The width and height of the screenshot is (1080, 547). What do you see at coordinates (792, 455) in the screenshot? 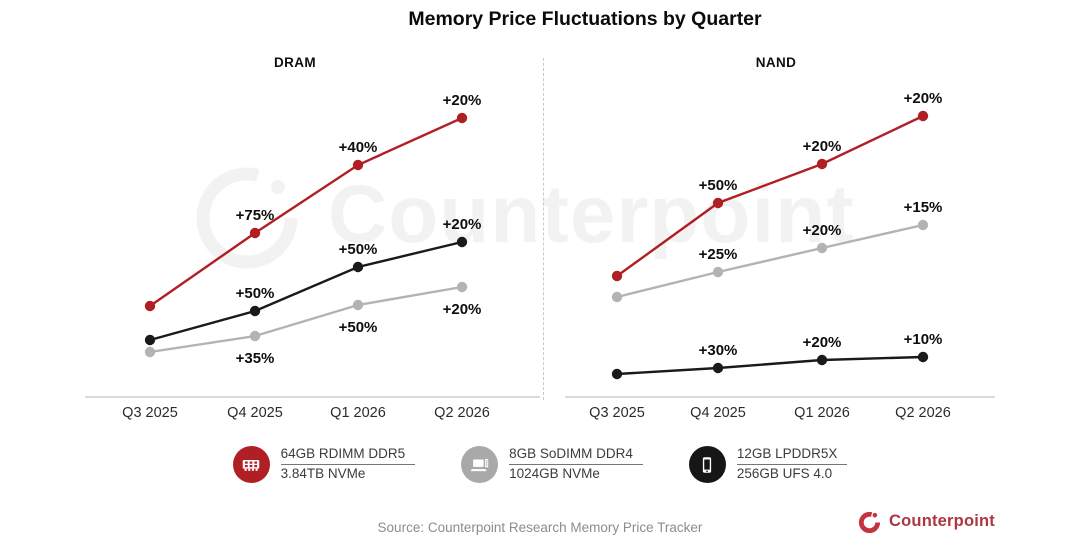
I see `legend-dram-label: 12GB LPDDR5X` at bounding box center [792, 455].